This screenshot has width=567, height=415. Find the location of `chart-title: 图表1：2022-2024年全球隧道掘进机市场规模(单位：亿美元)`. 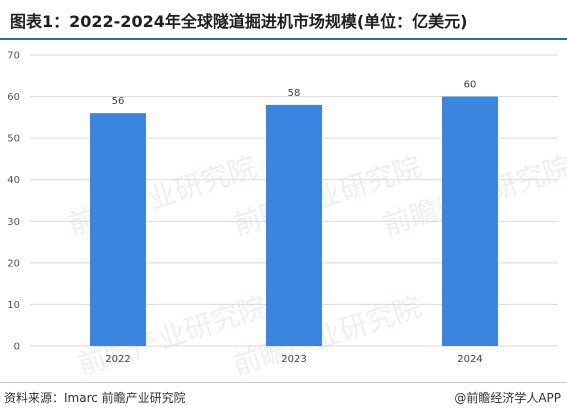

chart-title: 图表1：2022-2024年全球隧道掘进机市场规模(单位：亿美元) is located at coordinates (239, 21).